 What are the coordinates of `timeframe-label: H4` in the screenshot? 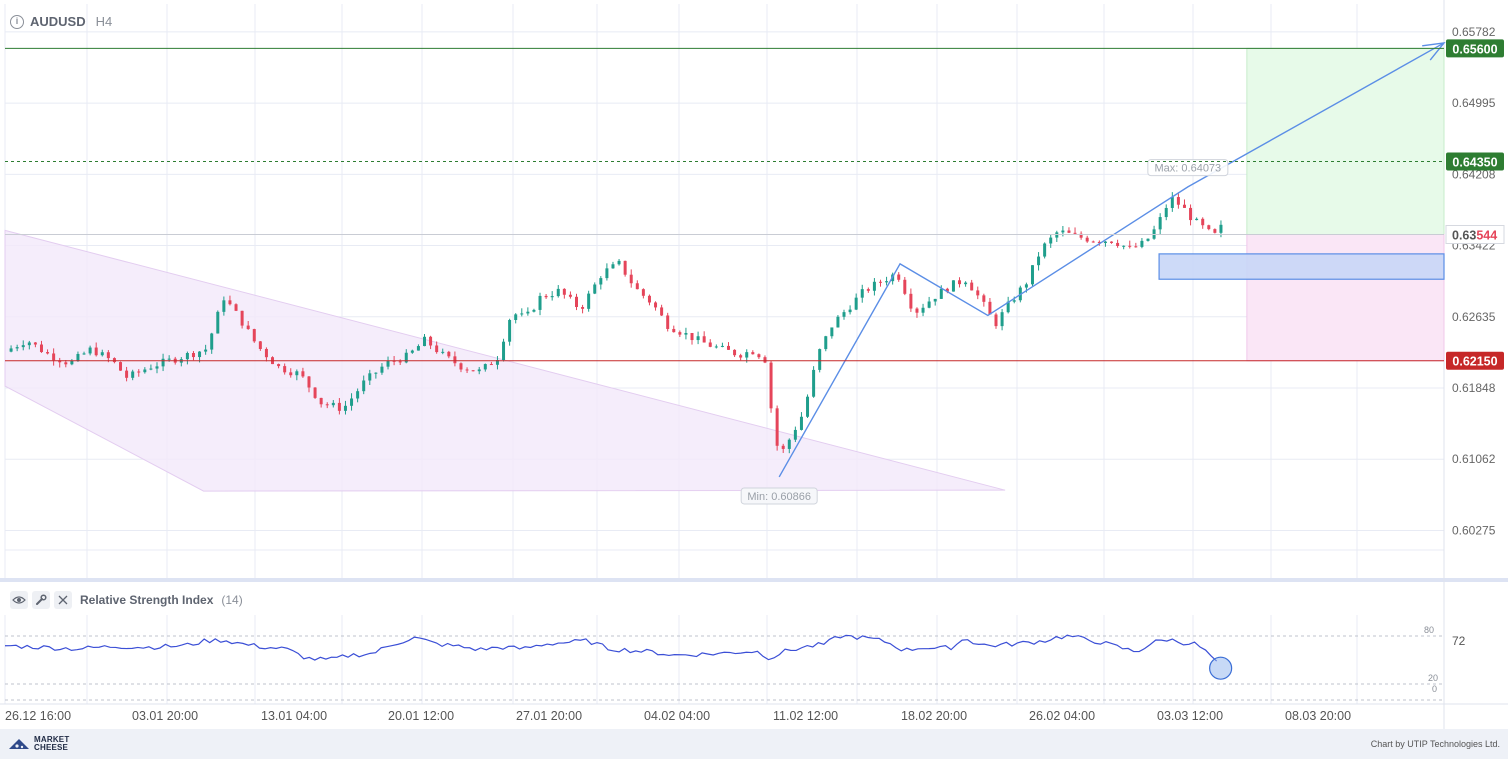 It's located at (104, 21).